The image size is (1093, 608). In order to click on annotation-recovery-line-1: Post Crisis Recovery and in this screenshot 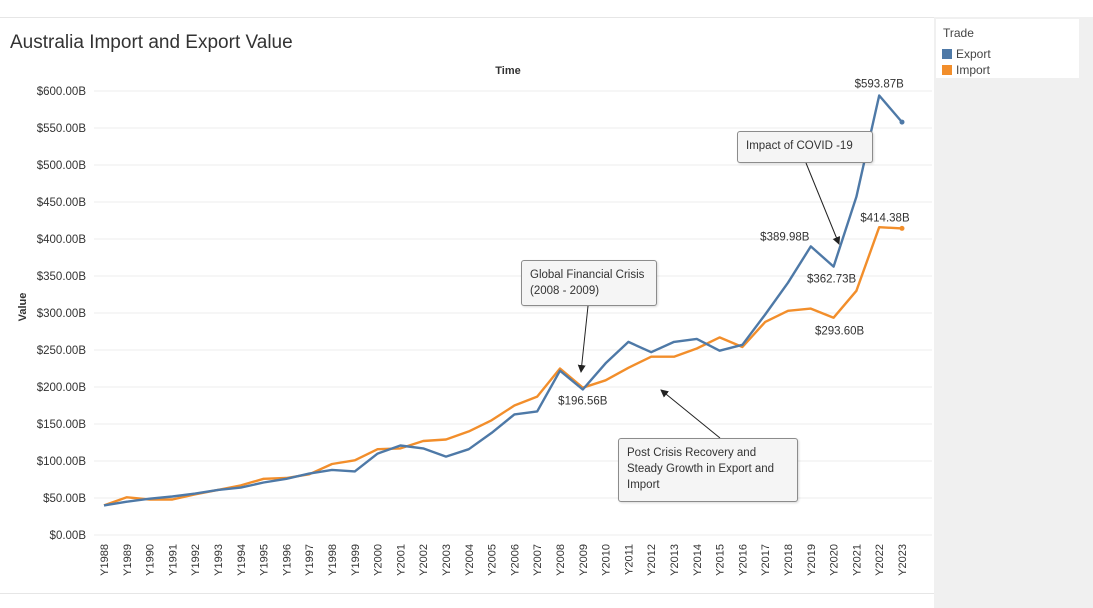, I will do `click(692, 453)`.